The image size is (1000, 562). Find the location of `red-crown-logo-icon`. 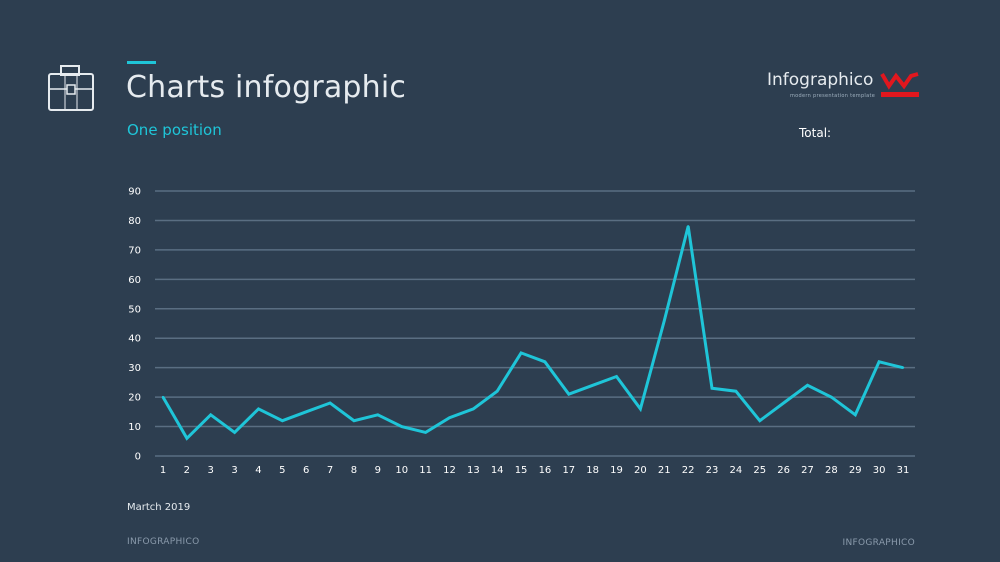

red-crown-logo-icon is located at coordinates (900, 85).